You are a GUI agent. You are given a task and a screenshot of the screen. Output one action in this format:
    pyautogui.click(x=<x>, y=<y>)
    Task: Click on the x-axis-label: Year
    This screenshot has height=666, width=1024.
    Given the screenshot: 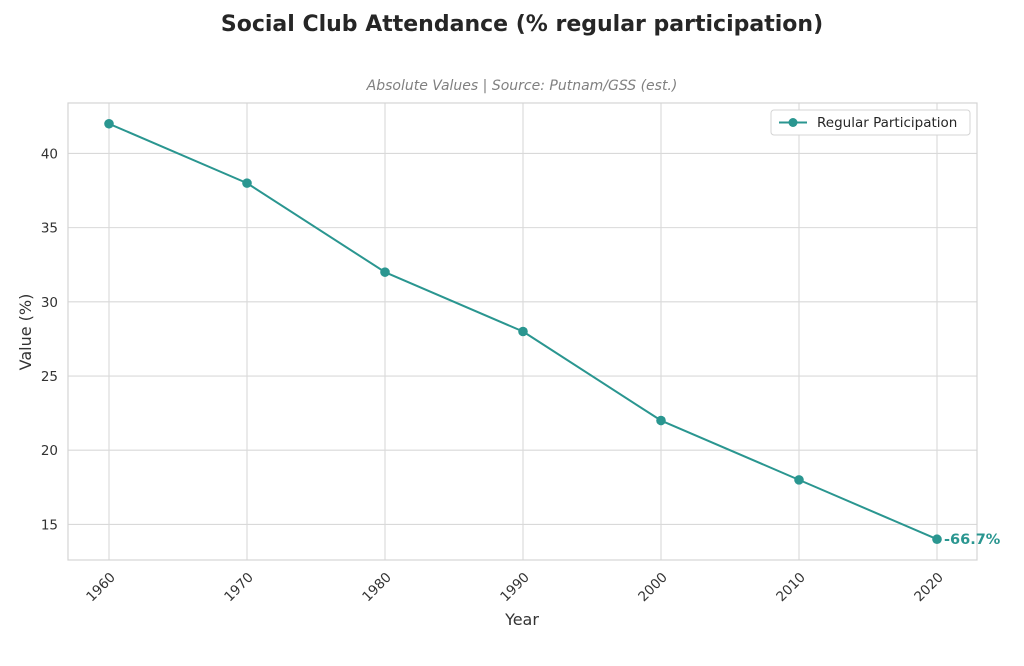 What is the action you would take?
    pyautogui.click(x=521, y=619)
    